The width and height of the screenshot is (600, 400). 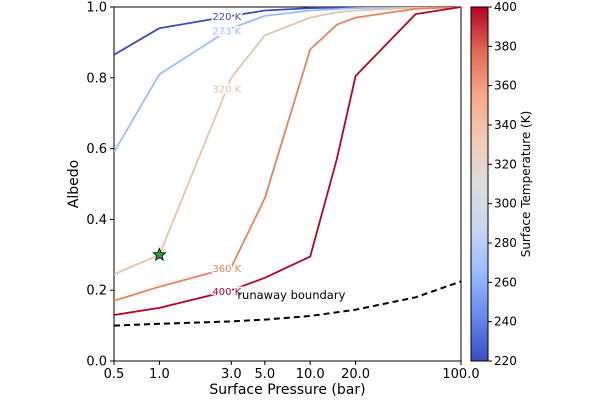 What do you see at coordinates (526, 184) in the screenshot?
I see `colorbar-label: Surface Temperature (K)` at bounding box center [526, 184].